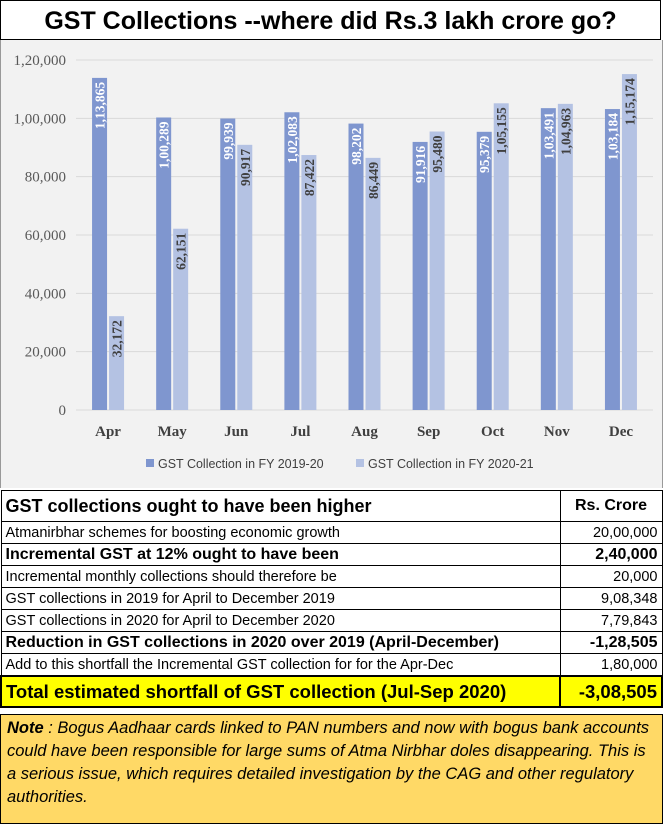  What do you see at coordinates (364, 432) in the screenshot?
I see `x-tick-label: Aug` at bounding box center [364, 432].